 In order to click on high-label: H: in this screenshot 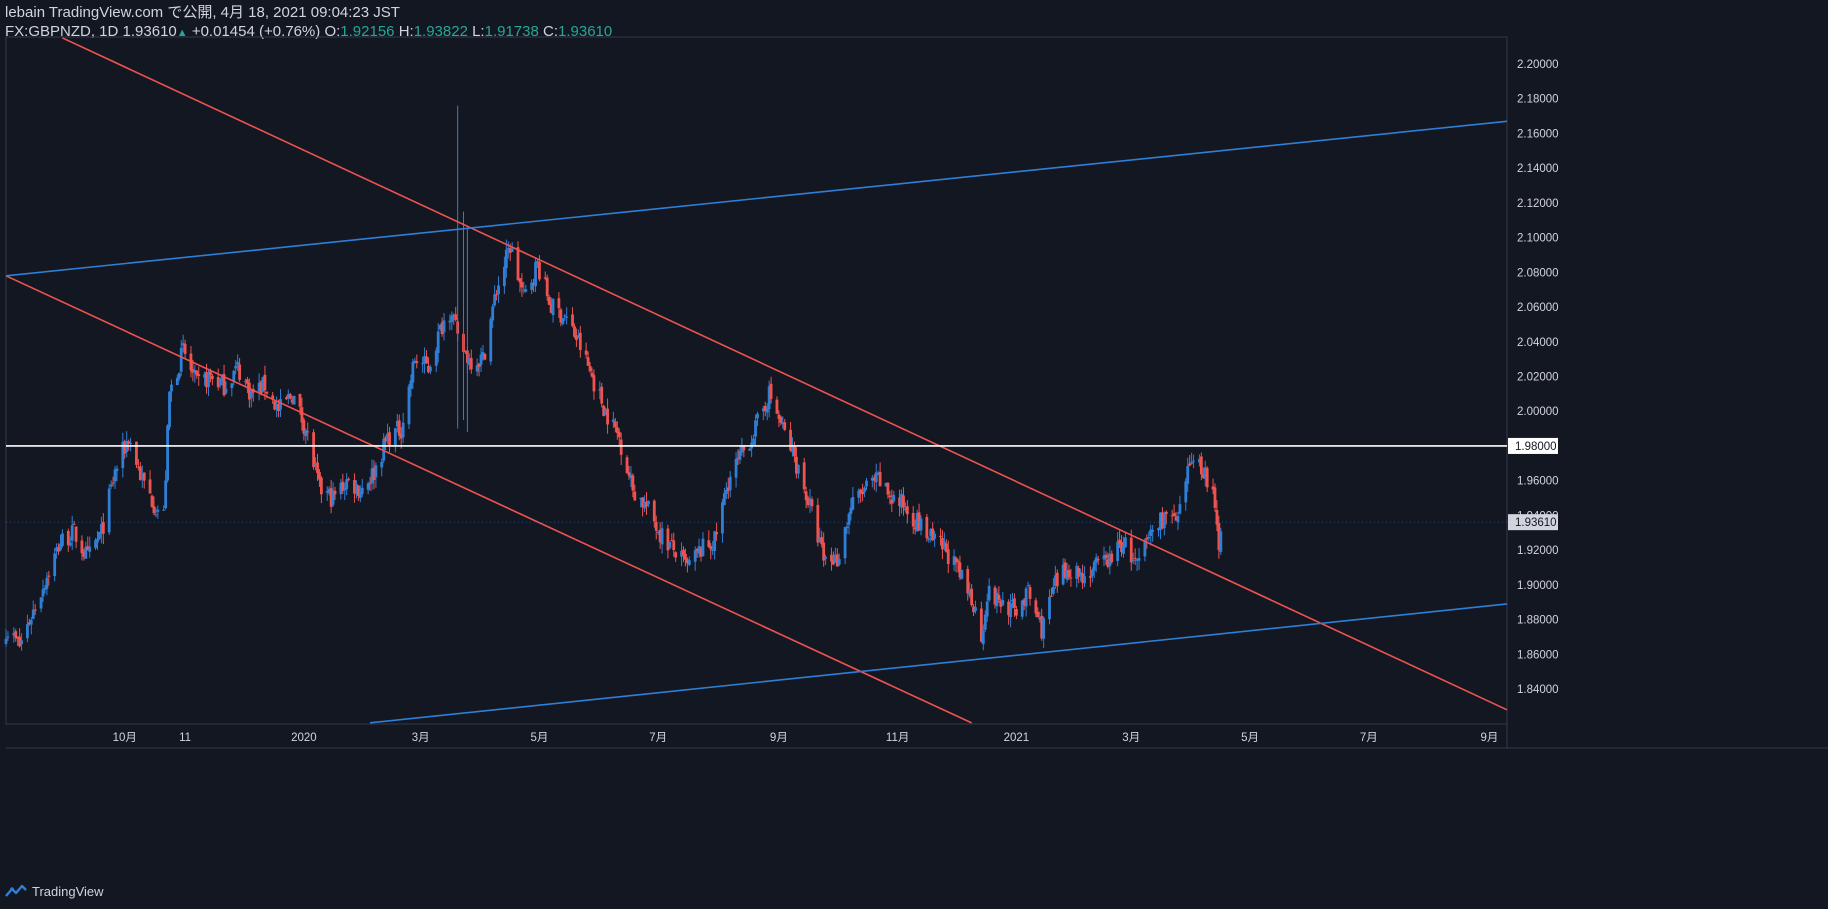, I will do `click(406, 31)`.